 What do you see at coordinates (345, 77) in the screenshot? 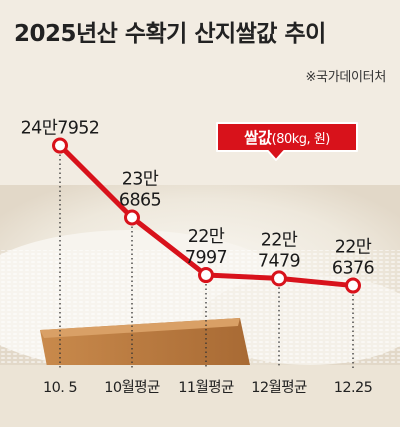
I see `source-note: ※국가데이터처` at bounding box center [345, 77].